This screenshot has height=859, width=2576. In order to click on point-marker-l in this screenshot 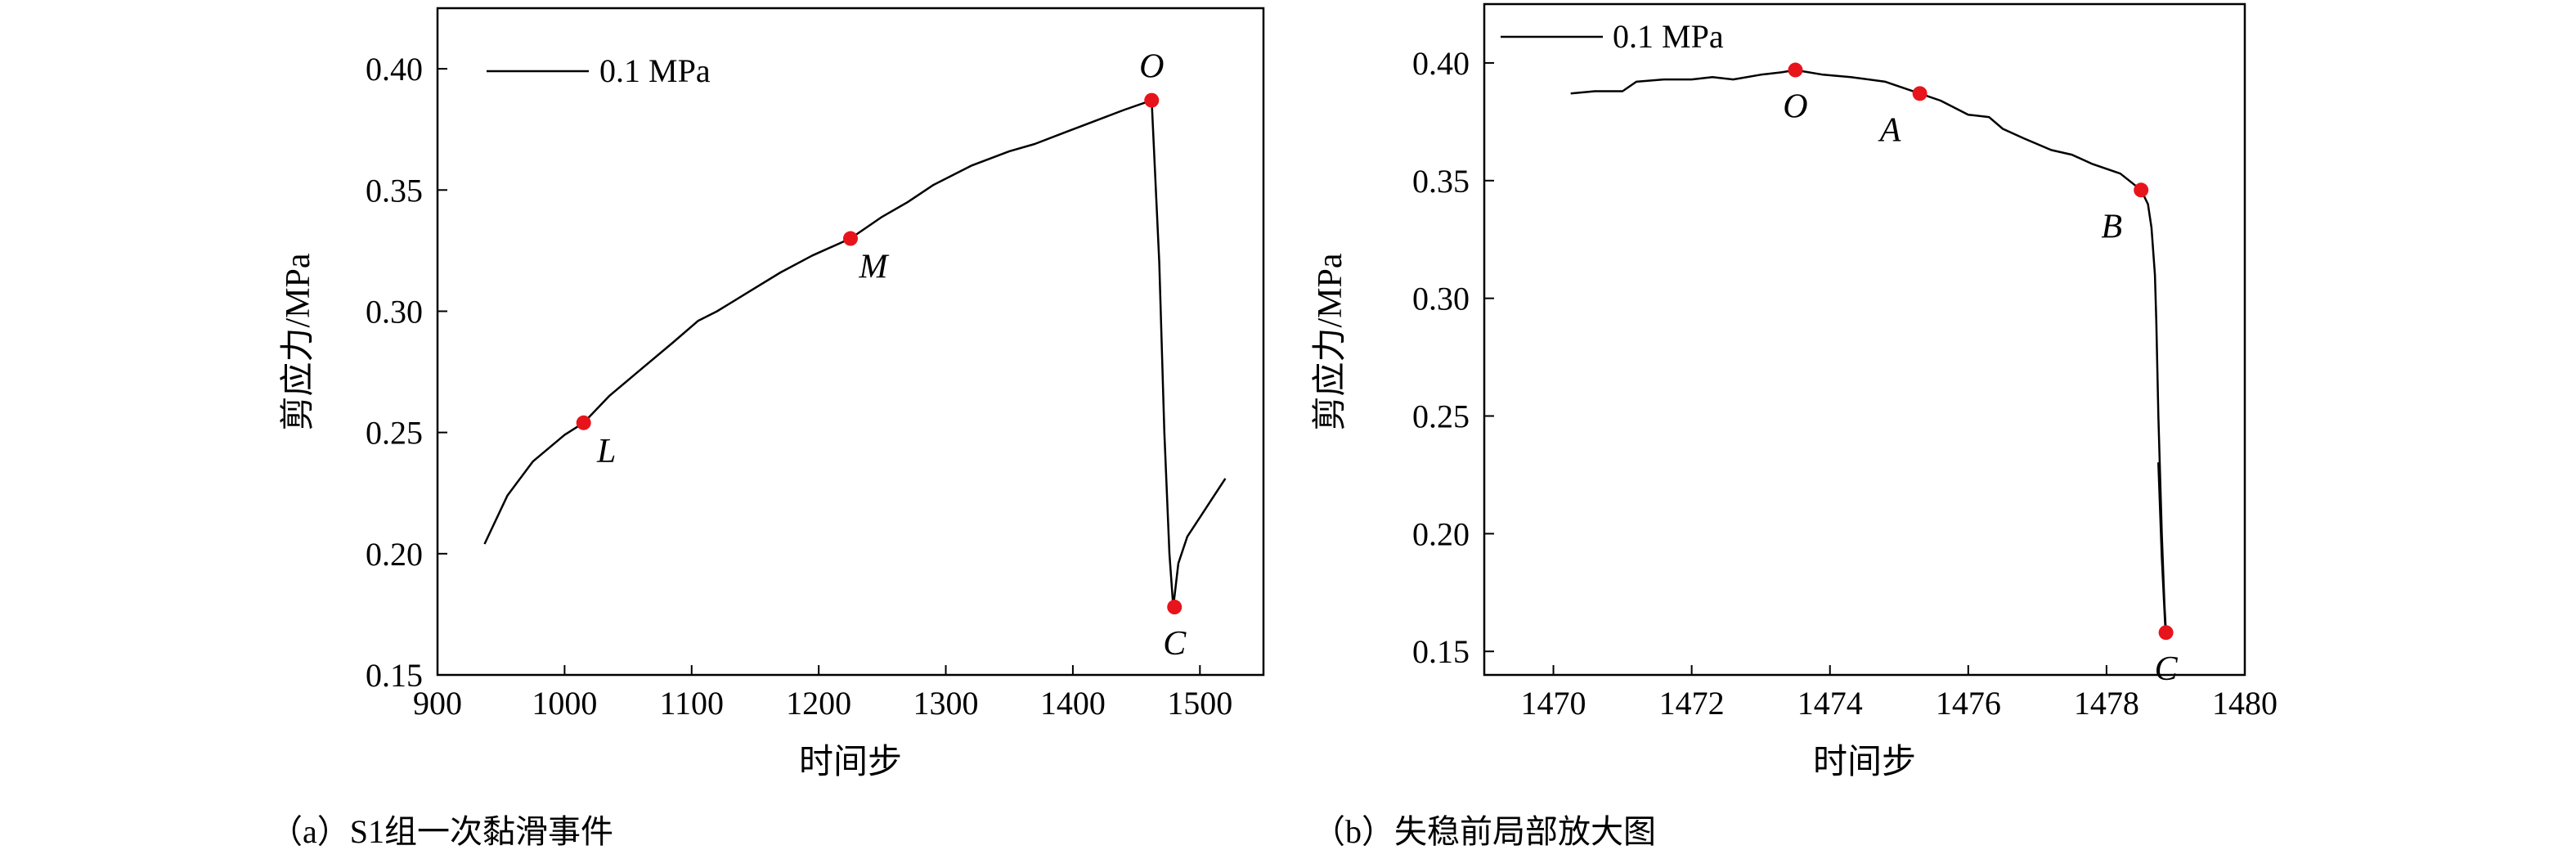, I will do `click(583, 422)`.